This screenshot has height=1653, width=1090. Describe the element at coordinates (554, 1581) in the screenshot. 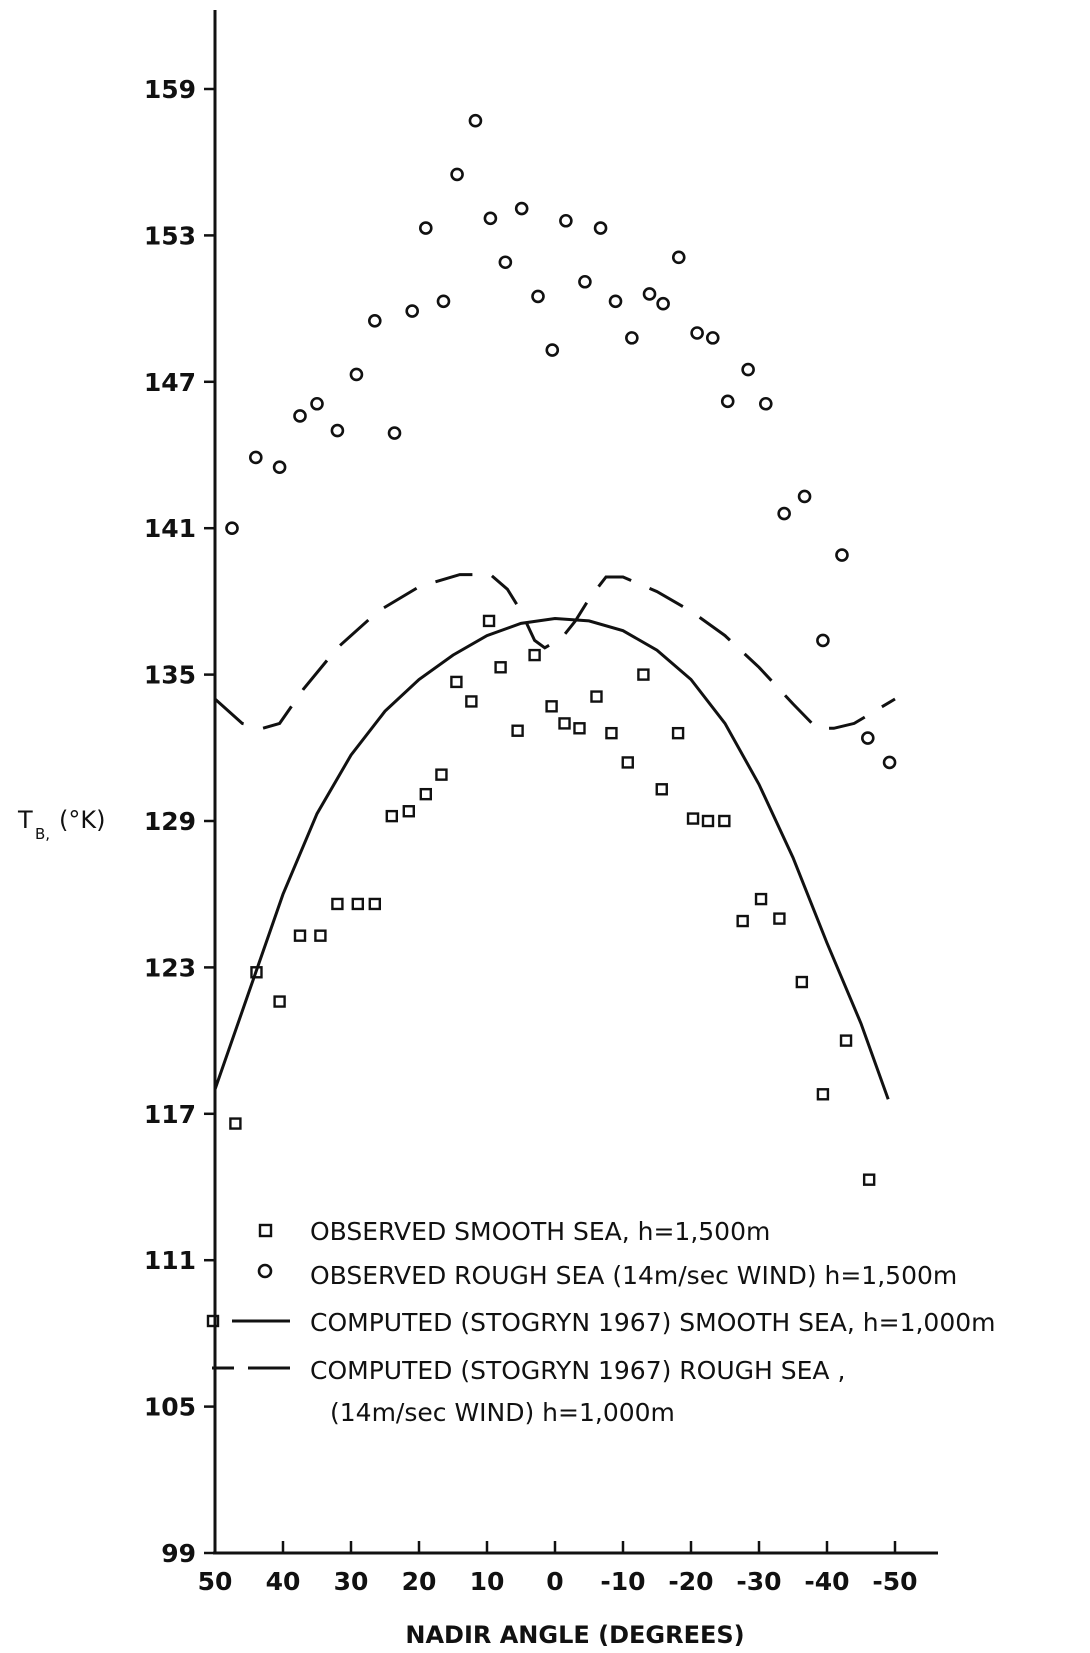

I see `x-tick-label: 0` at that location.